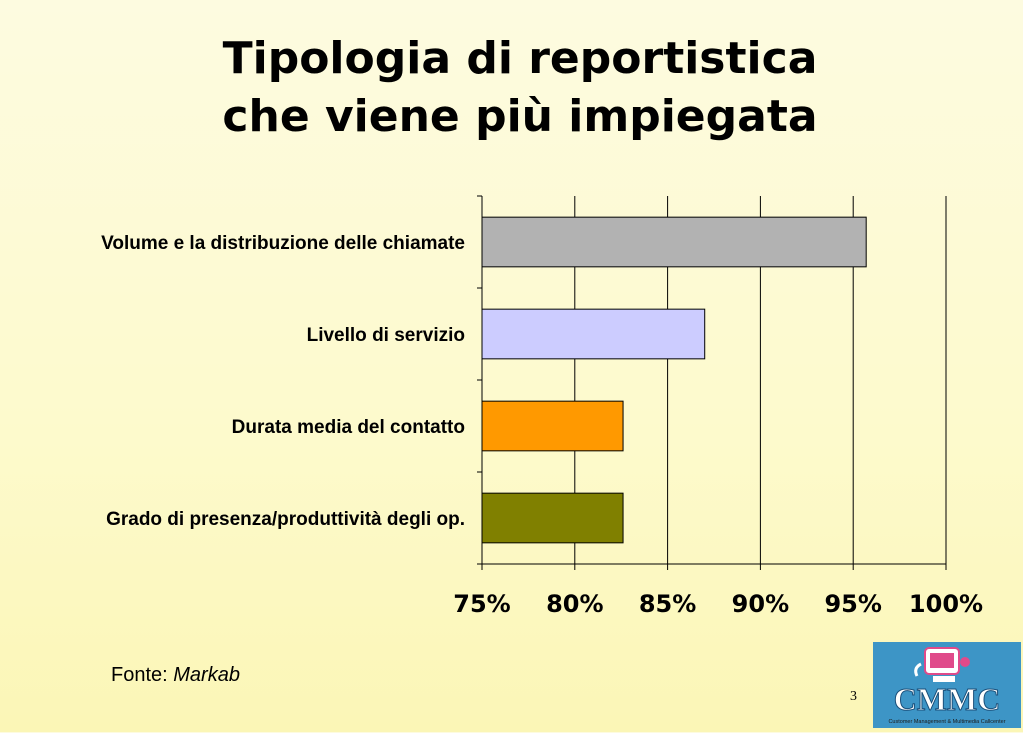 This screenshot has width=1023, height=733. What do you see at coordinates (574, 604) in the screenshot?
I see `x-tick-label: 80%` at bounding box center [574, 604].